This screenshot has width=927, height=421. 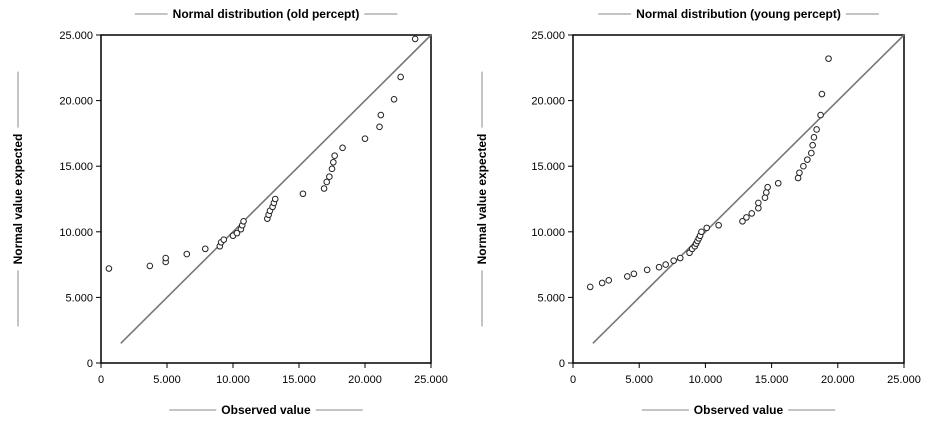 What do you see at coordinates (266, 14) in the screenshot?
I see `chart-title: Normal distribution (old percept)` at bounding box center [266, 14].